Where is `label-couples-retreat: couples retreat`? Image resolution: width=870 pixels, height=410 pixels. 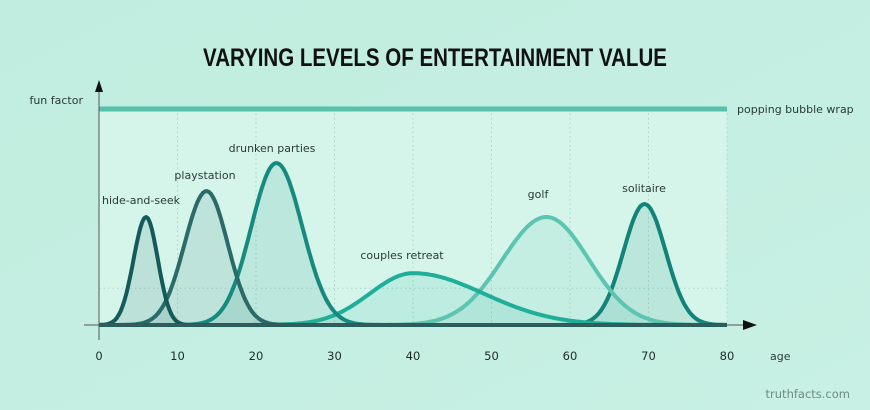 label-couples-retreat: couples retreat is located at coordinates (402, 255).